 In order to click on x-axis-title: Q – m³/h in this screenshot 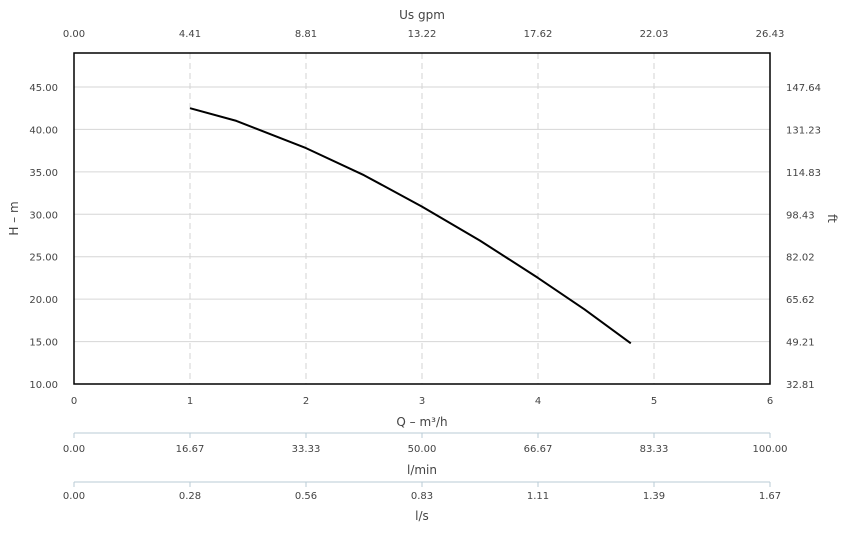, I will do `click(421, 422)`.